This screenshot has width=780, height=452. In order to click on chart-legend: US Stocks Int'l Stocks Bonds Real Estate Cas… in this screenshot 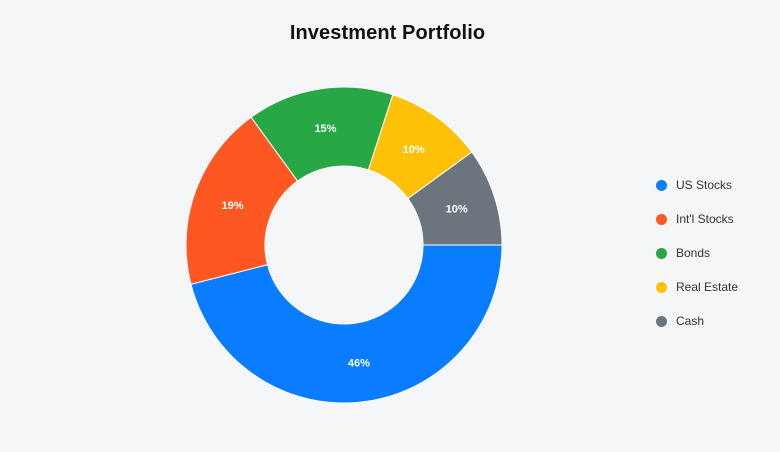, I will do `click(716, 253)`.